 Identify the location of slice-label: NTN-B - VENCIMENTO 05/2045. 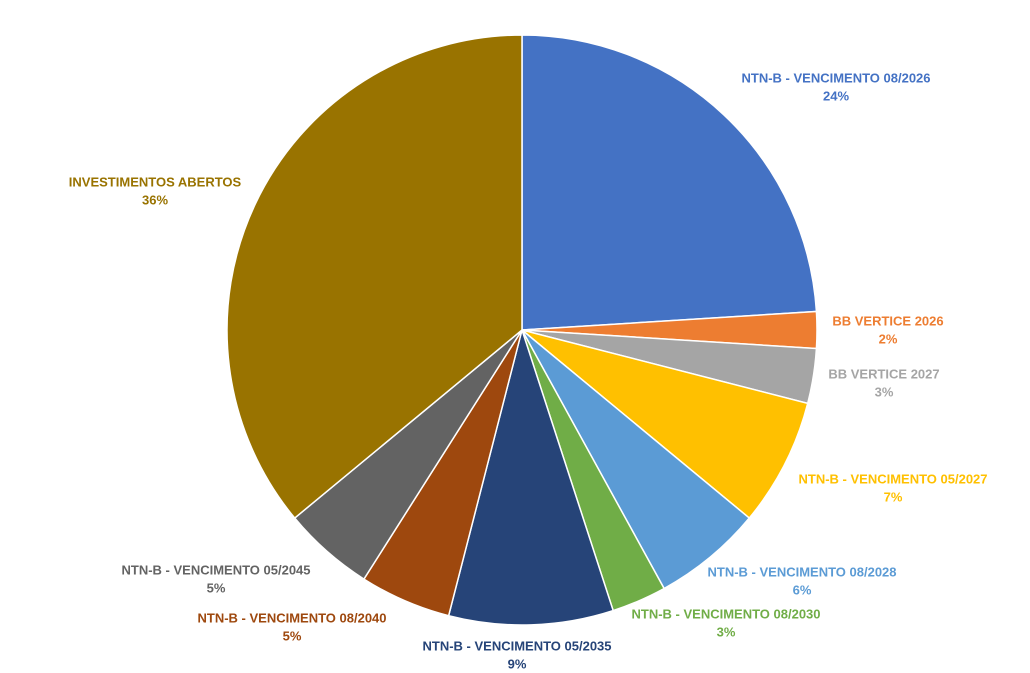
(215, 569).